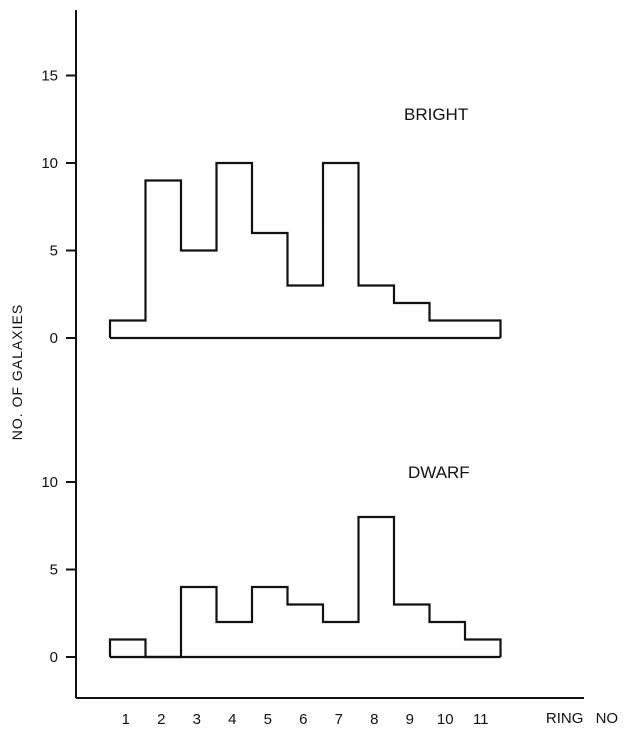  What do you see at coordinates (49, 76) in the screenshot?
I see `y-tick-label: 15` at bounding box center [49, 76].